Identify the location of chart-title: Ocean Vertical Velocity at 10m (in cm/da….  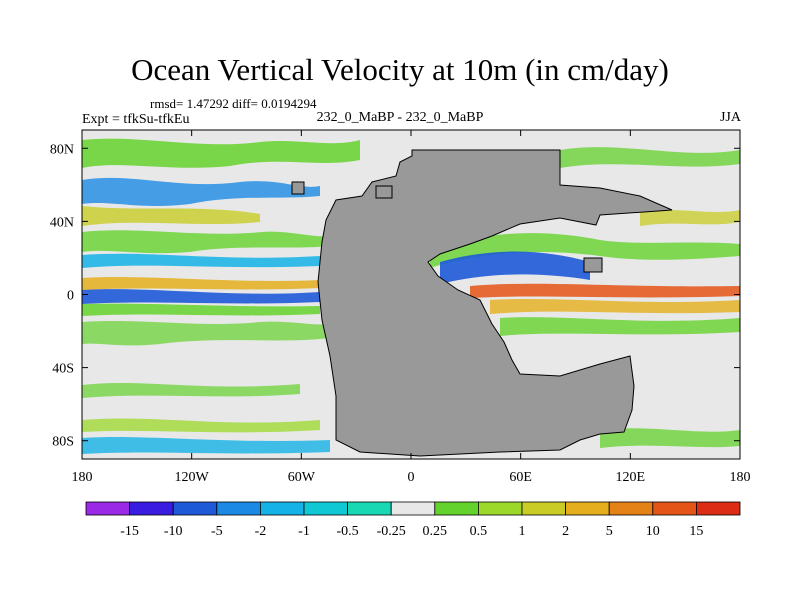
(400, 69).